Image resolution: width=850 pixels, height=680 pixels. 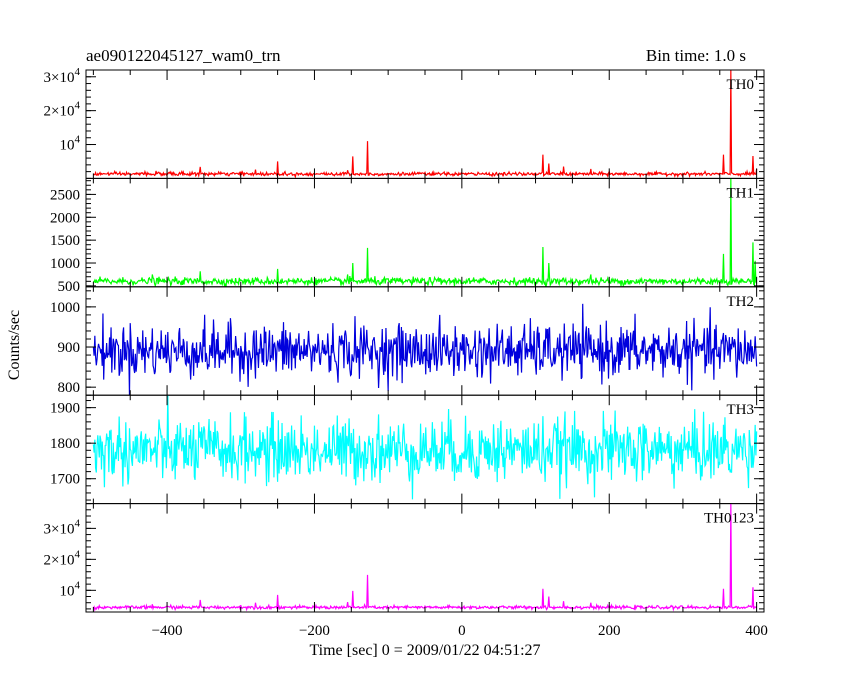 I want to click on panel-label-th2: TH2, so click(x=741, y=302).